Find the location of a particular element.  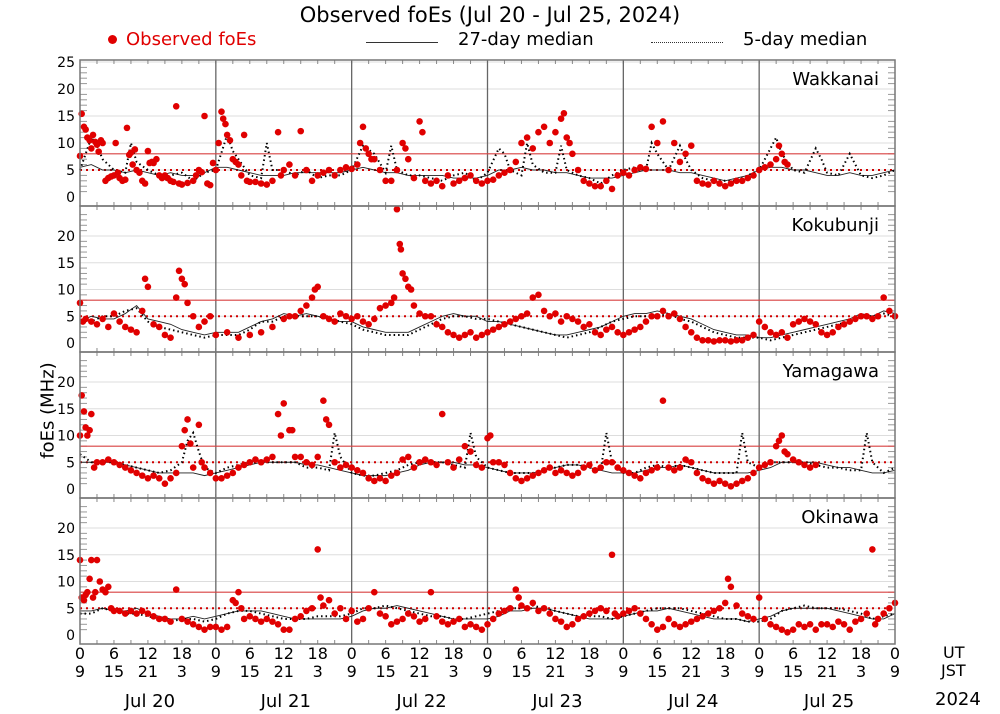

day-label: Jul 20 is located at coordinates (149, 701).